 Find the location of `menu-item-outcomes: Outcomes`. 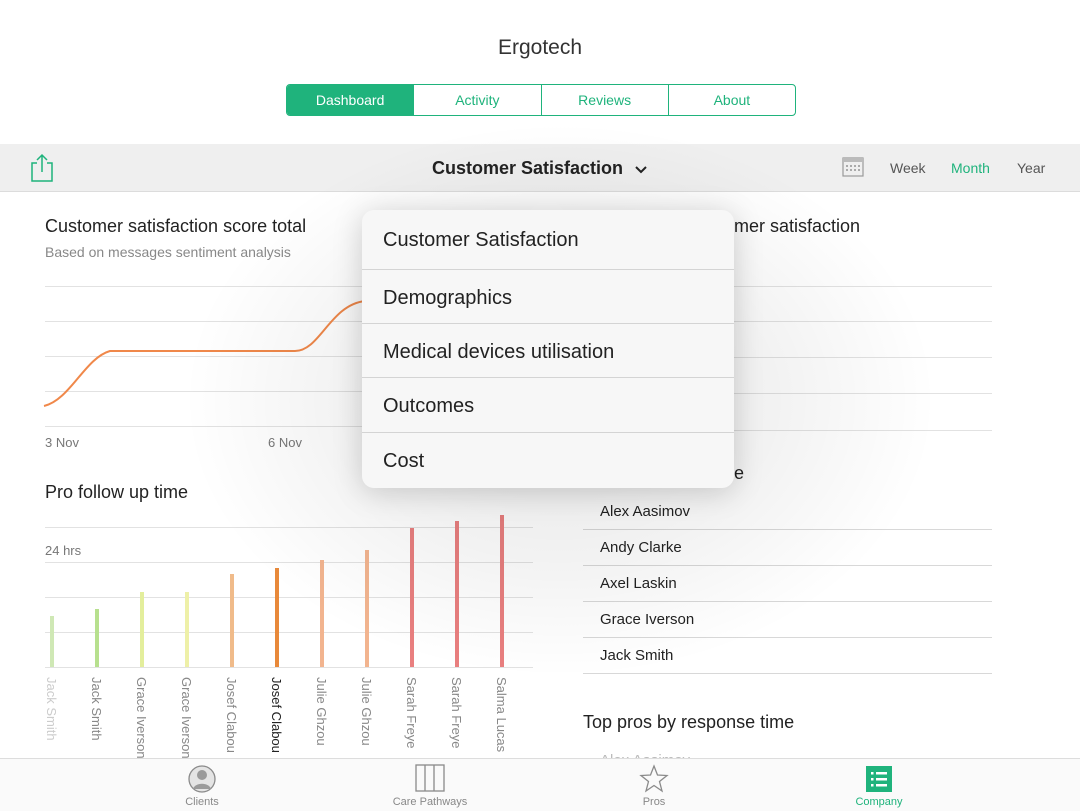

menu-item-outcomes: Outcomes is located at coordinates (548, 405).